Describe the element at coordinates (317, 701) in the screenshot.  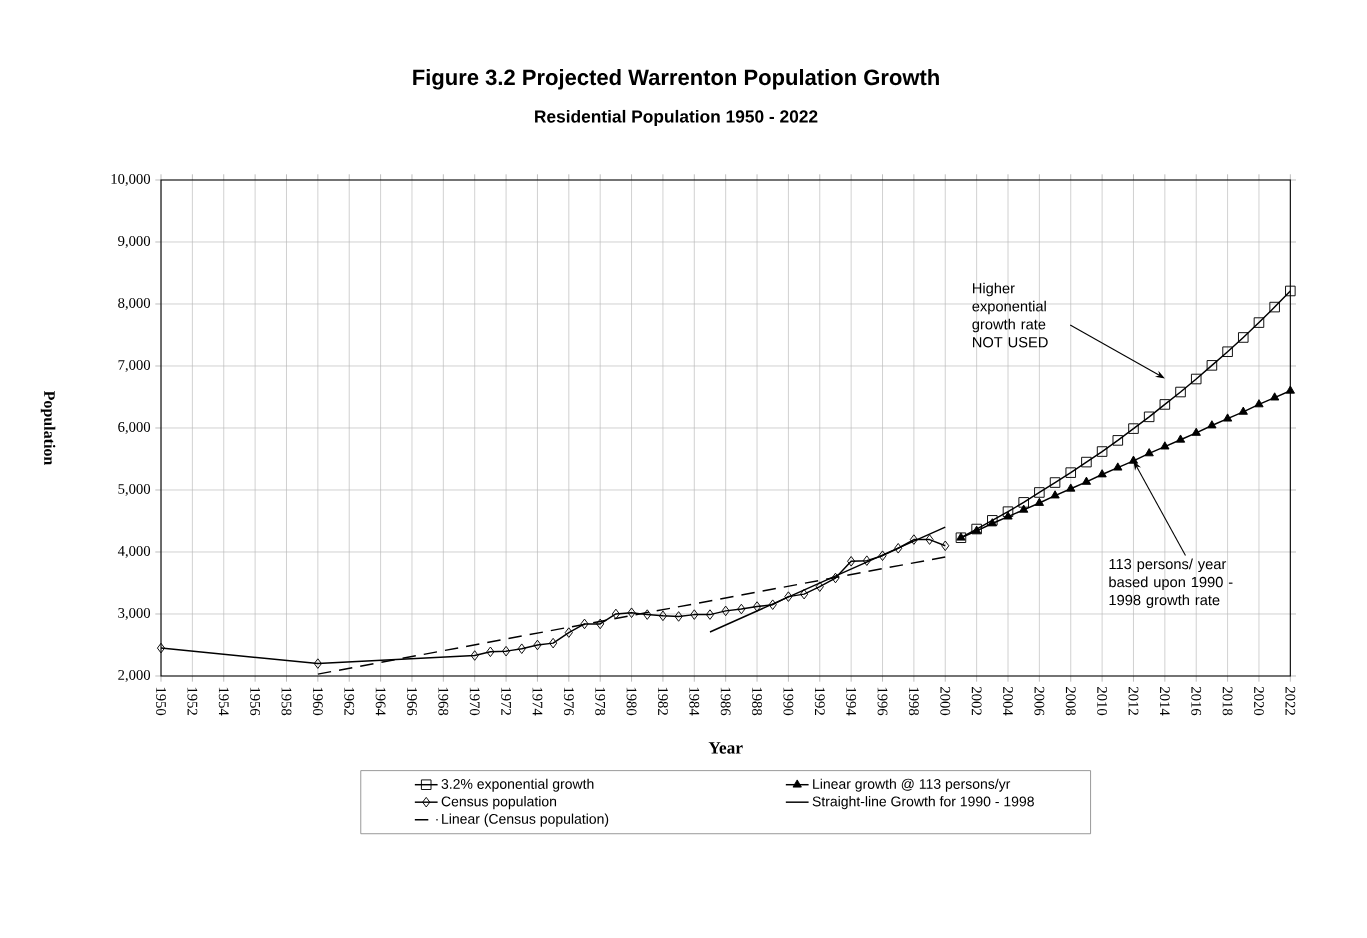
I see `x-tick-label: 1960` at that location.